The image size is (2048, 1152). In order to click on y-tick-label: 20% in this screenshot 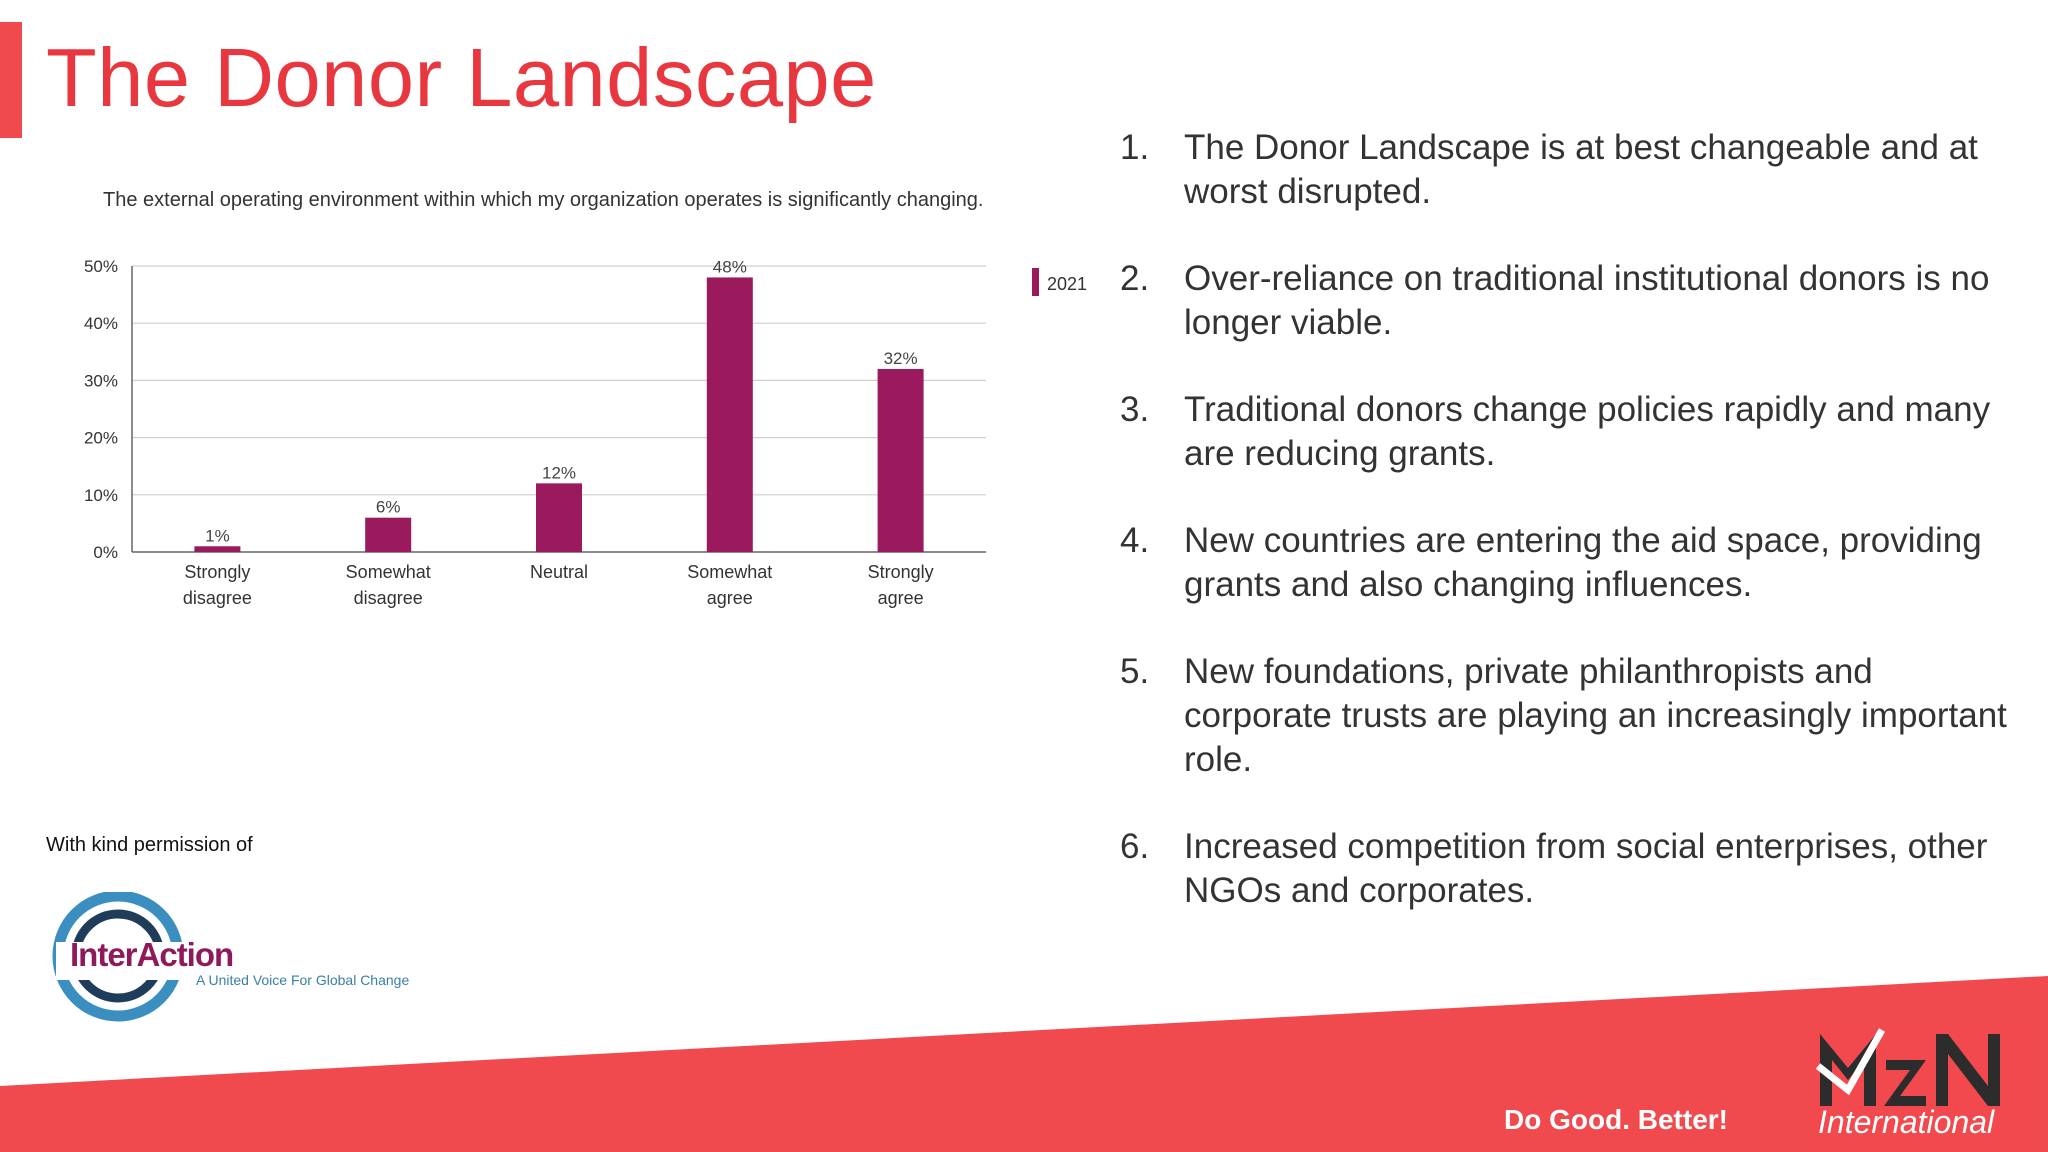, I will do `click(101, 438)`.